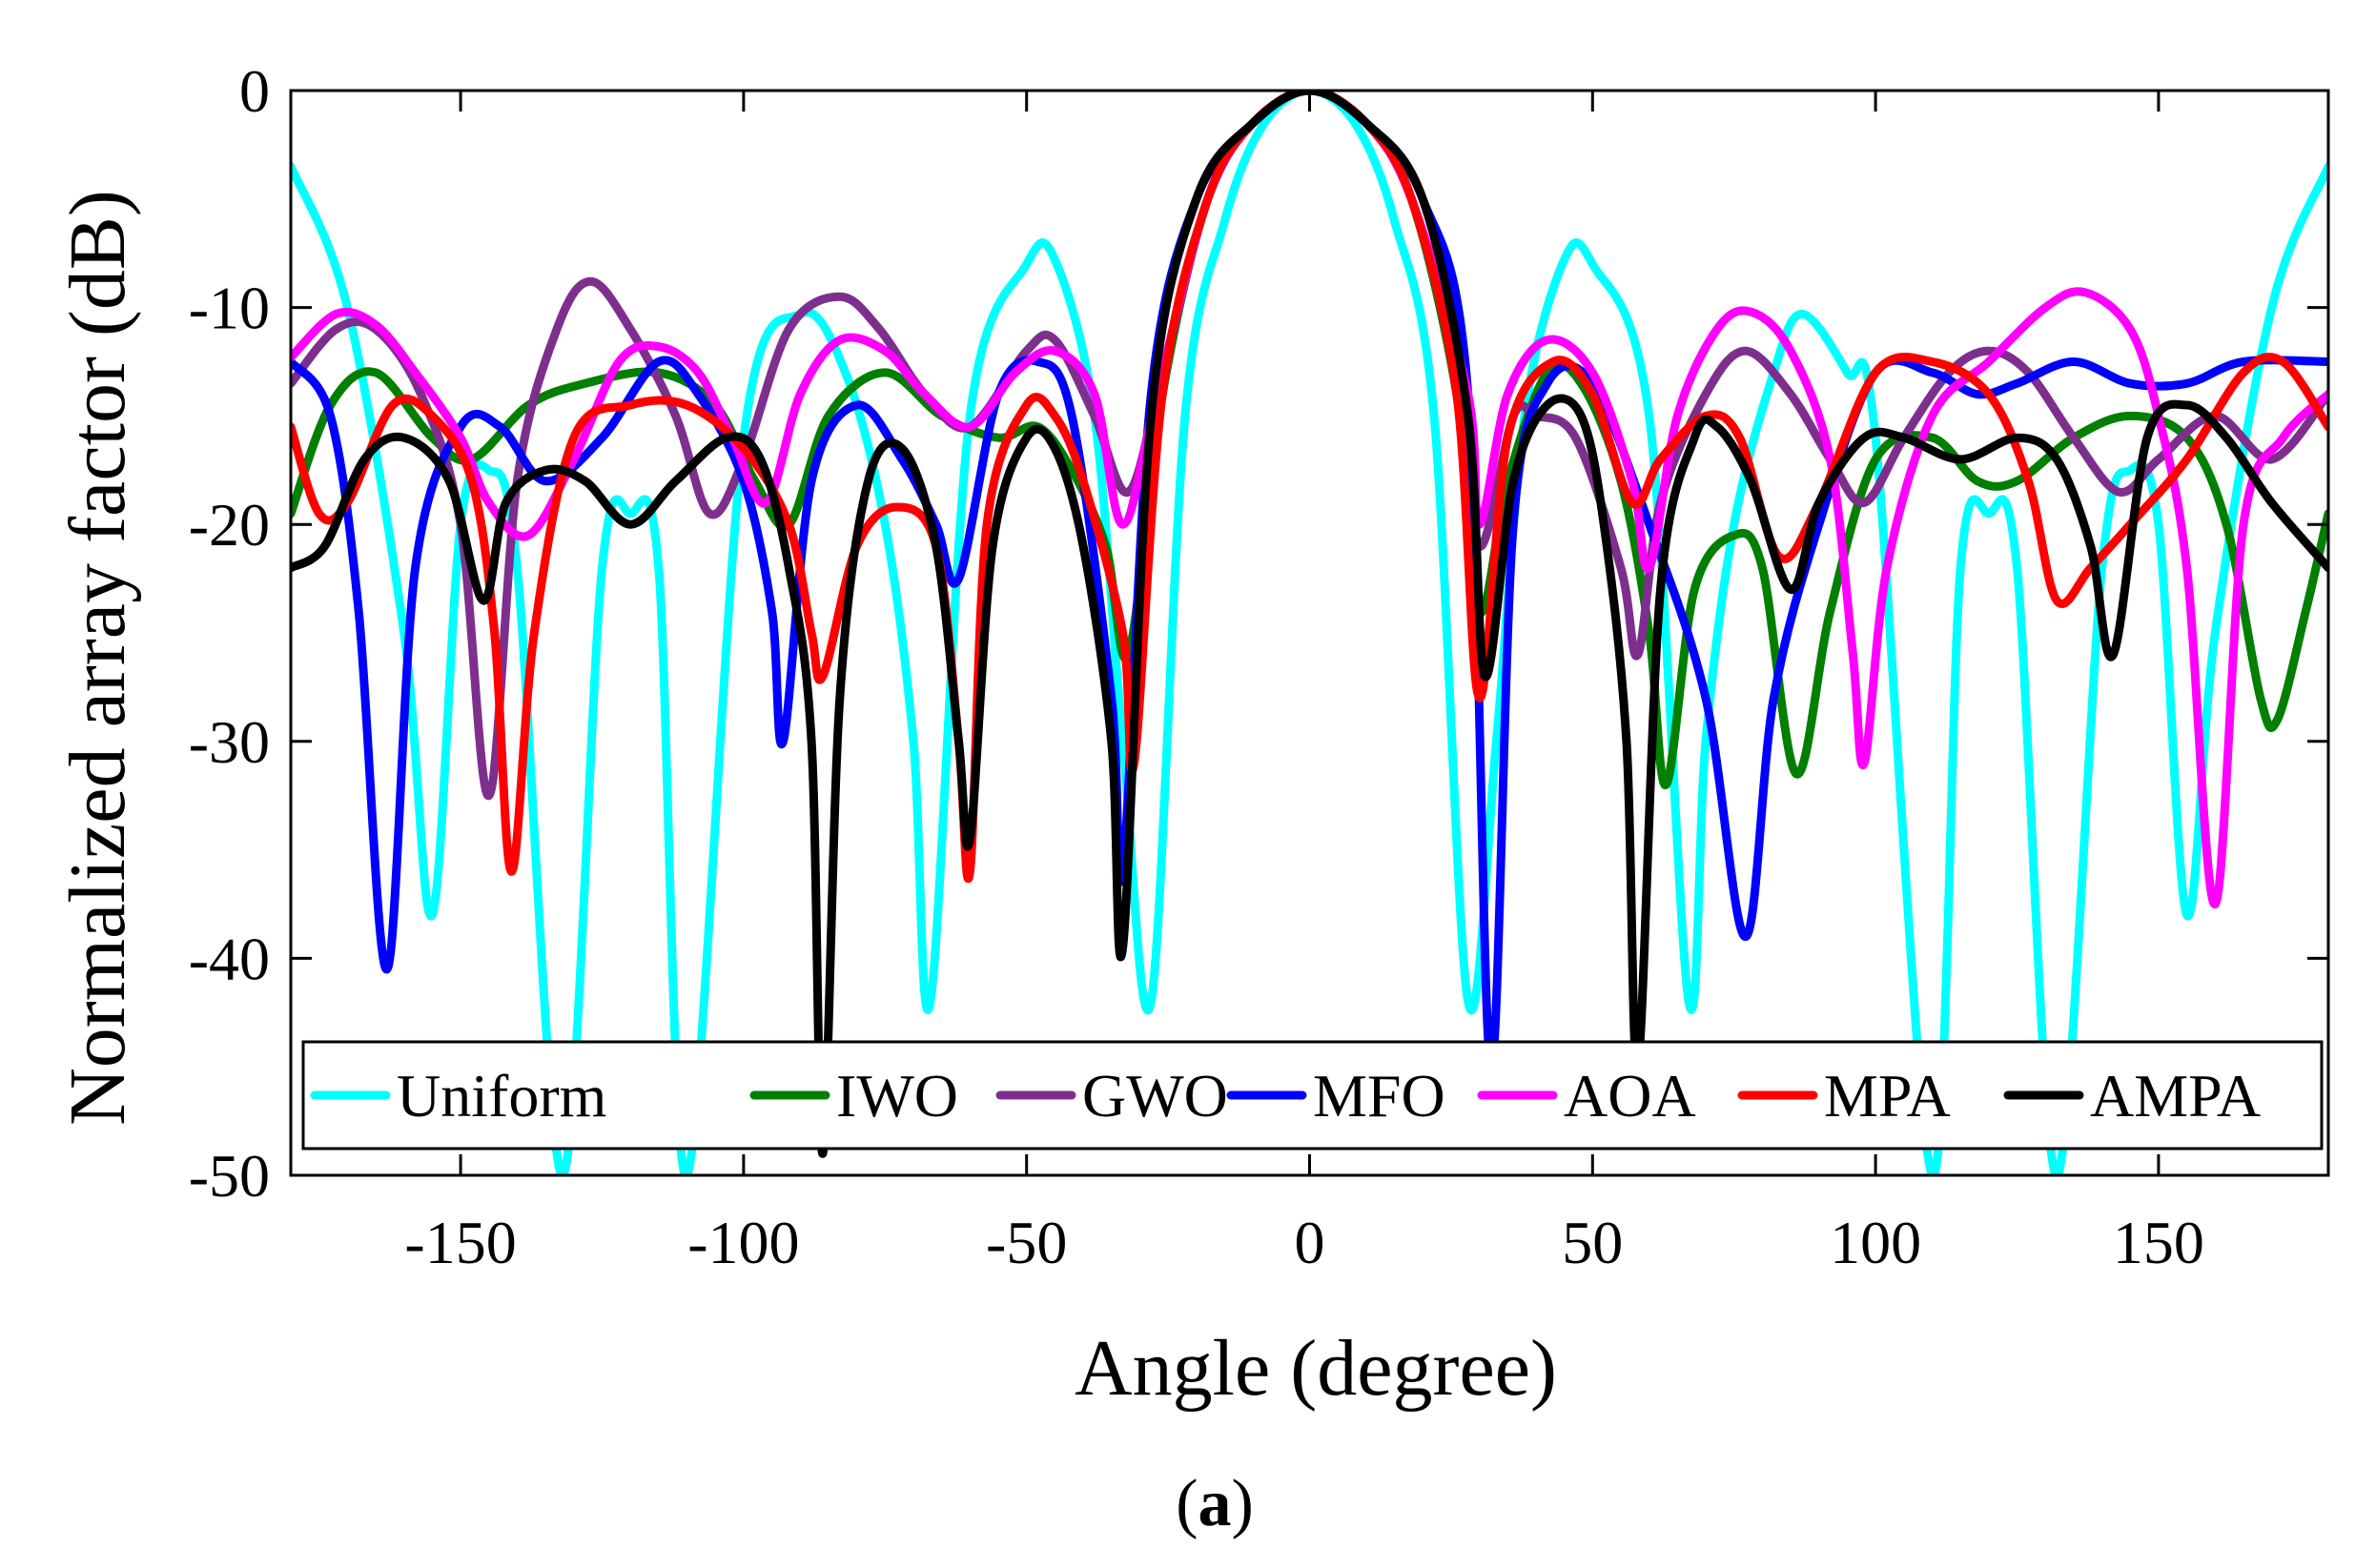 The image size is (2376, 1568). Describe the element at coordinates (1155, 1096) in the screenshot. I see `legend-label-gwo: GWO` at that location.